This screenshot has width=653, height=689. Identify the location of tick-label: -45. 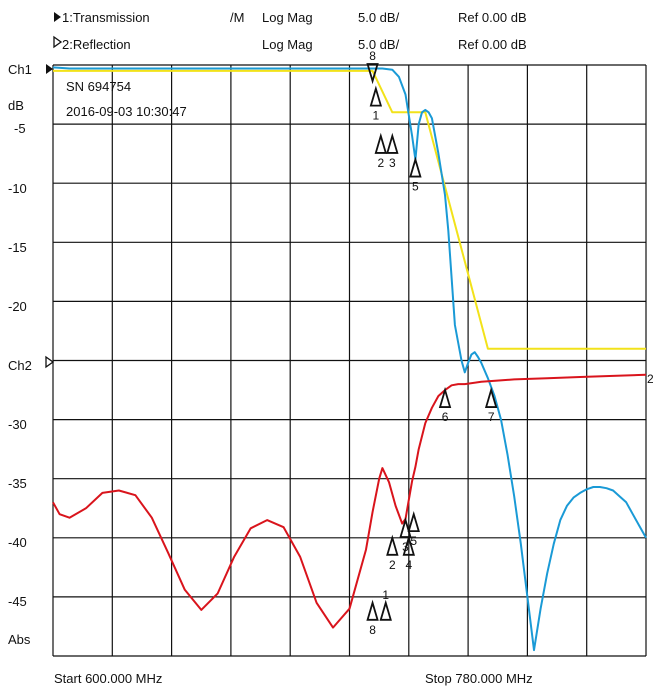
(17, 601).